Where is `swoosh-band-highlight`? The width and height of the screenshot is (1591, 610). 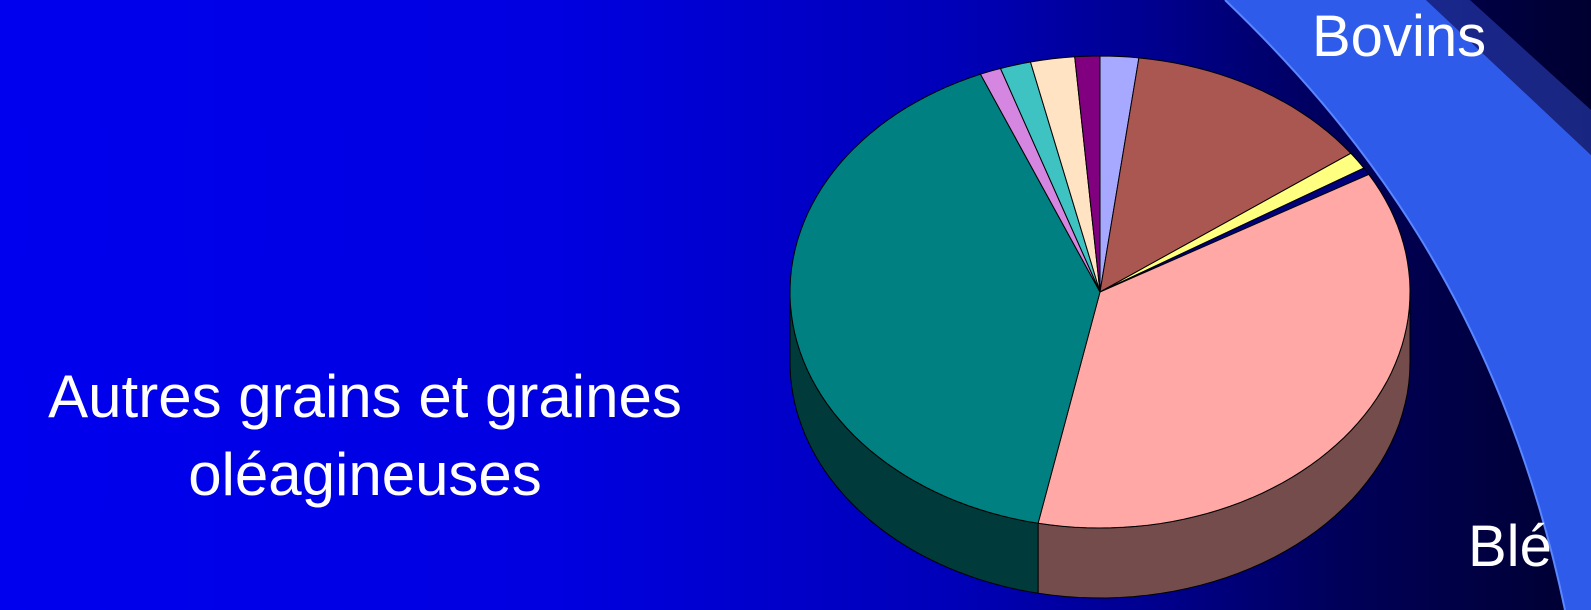
swoosh-band-highlight is located at coordinates (1508, 77).